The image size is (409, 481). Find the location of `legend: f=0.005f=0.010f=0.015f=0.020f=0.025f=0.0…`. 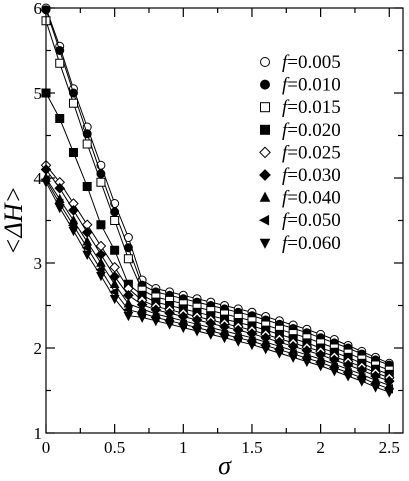

legend: f=0.005f=0.010f=0.015f=0.020f=0.025f=0.0… is located at coordinates (299, 153).